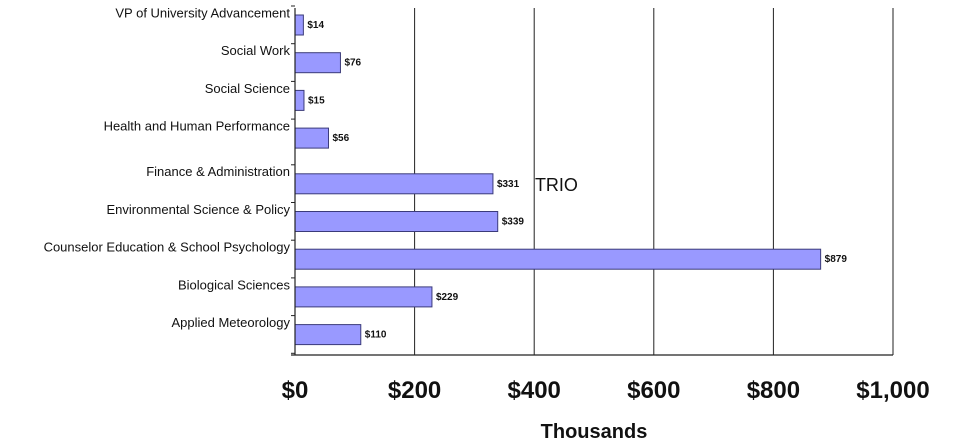 The height and width of the screenshot is (445, 961). What do you see at coordinates (773, 390) in the screenshot?
I see `x-tick-label: $800` at bounding box center [773, 390].